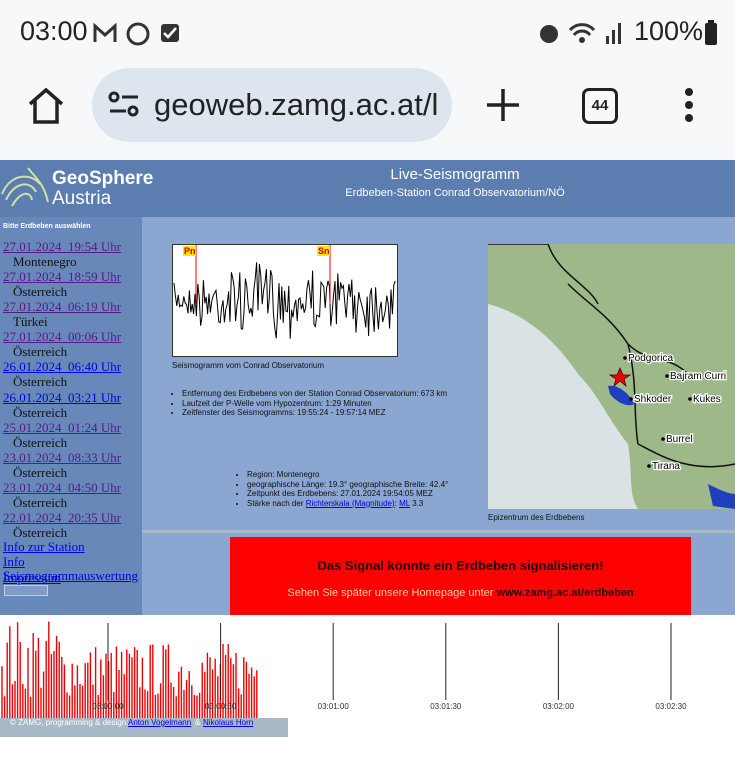 The height and width of the screenshot is (768, 735). Describe the element at coordinates (438, 531) in the screenshot. I see `separator` at that location.